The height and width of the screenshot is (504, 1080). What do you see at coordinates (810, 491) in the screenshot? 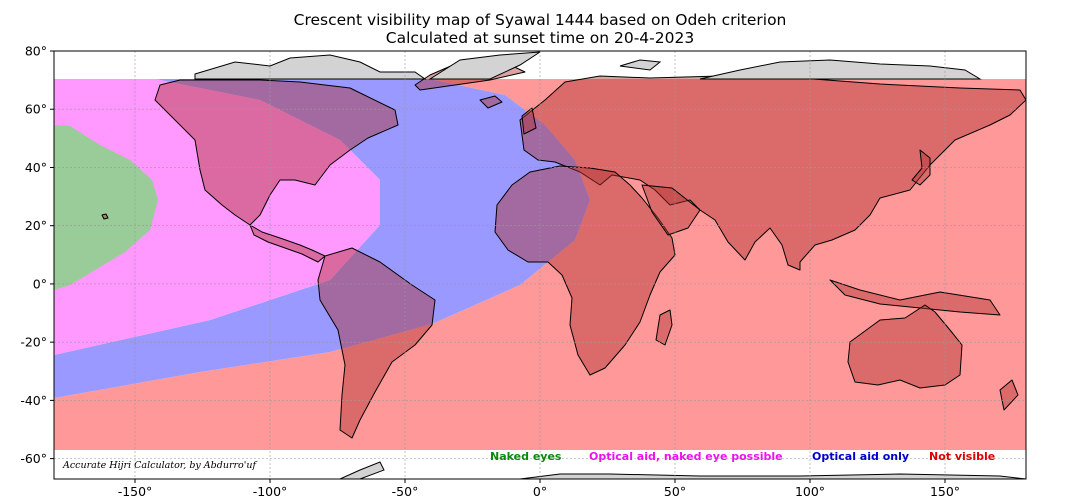
I see `x-tick-label: 100°` at bounding box center [810, 491].